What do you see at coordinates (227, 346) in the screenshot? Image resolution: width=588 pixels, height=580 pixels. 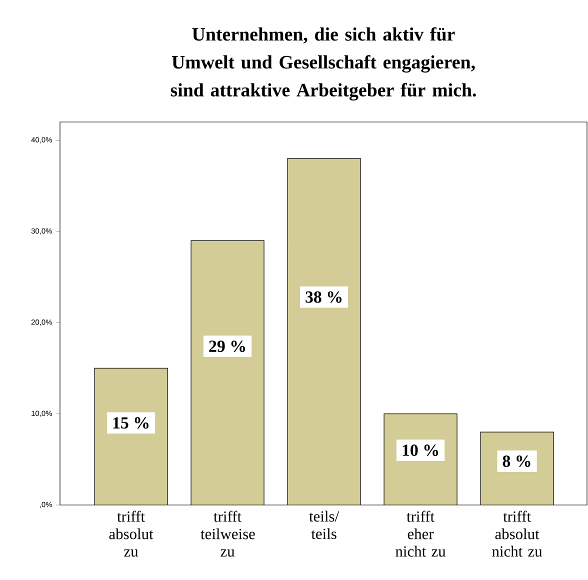 I see `data-label: 29 %` at bounding box center [227, 346].